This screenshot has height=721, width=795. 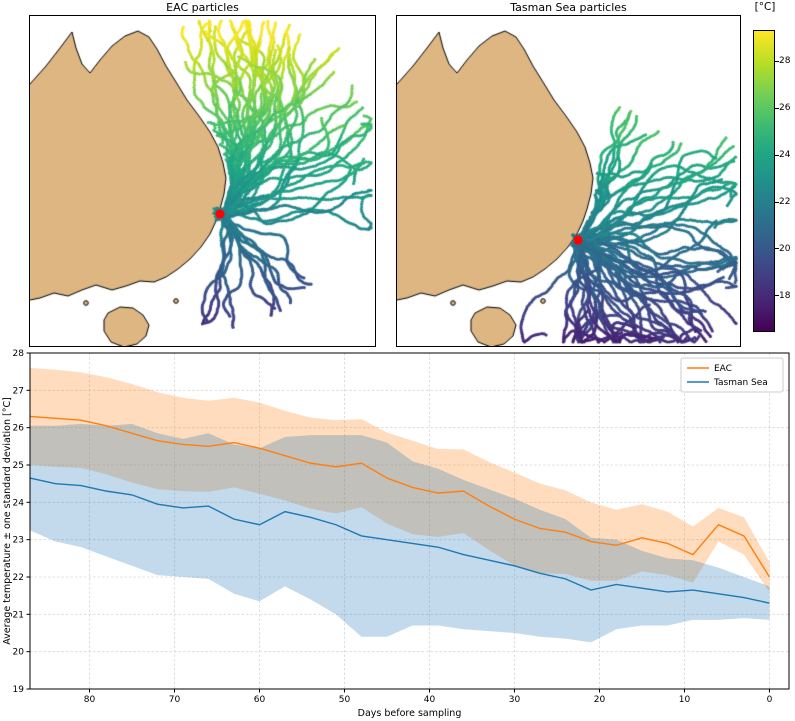 I want to click on svg-text: Days before sampling, so click(x=410, y=713).